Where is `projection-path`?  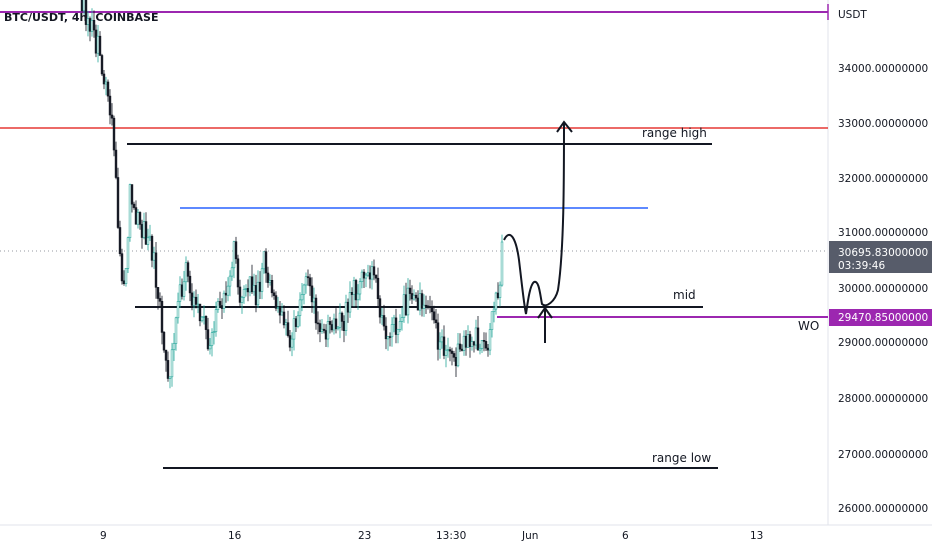 projection-path is located at coordinates (534, 218).